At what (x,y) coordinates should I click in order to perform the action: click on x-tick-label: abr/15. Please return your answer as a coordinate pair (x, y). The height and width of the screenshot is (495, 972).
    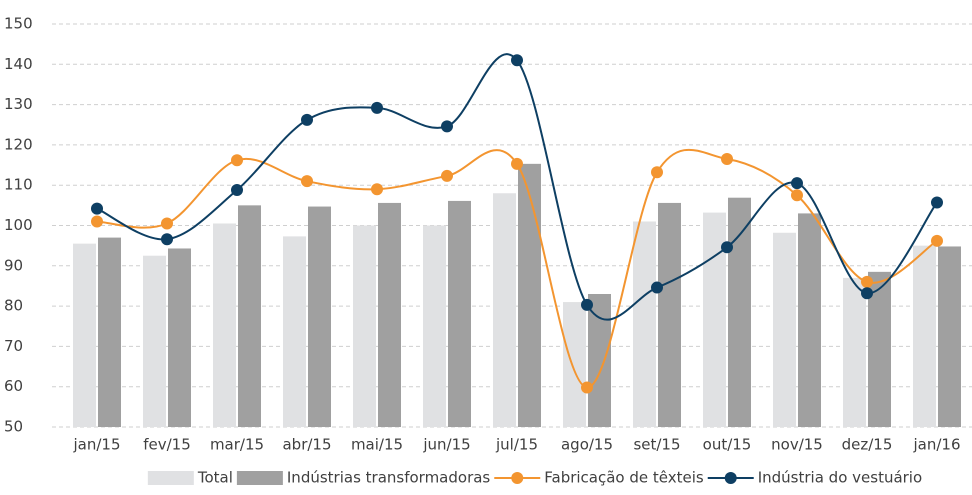
    Looking at the image, I should click on (306, 445).